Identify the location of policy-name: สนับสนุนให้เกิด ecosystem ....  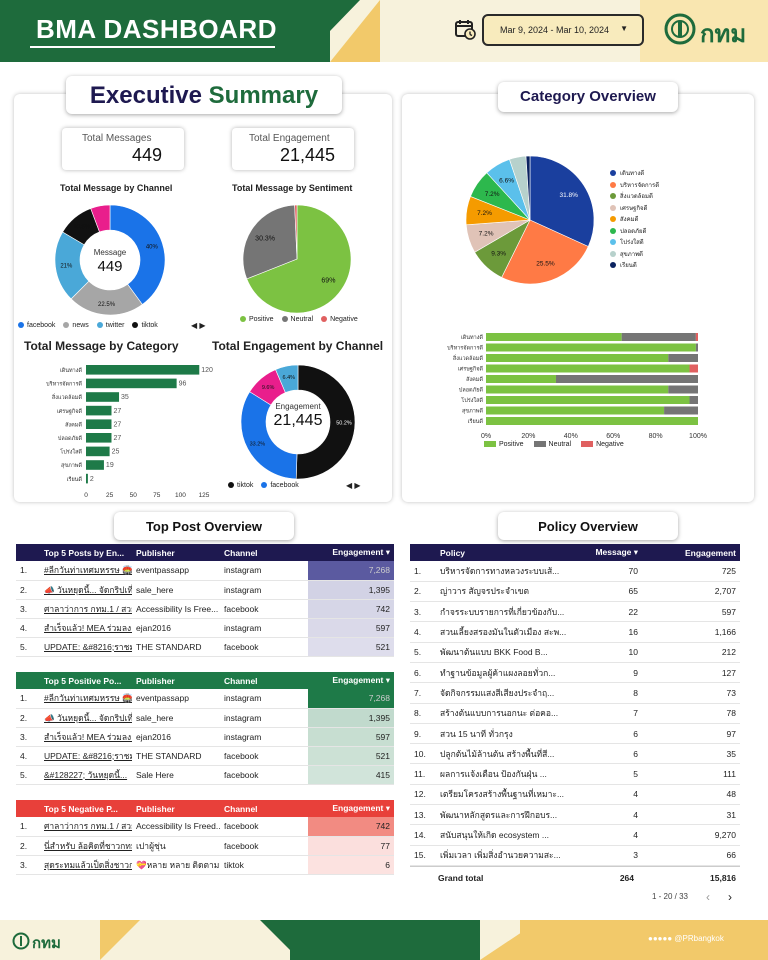
(506, 835).